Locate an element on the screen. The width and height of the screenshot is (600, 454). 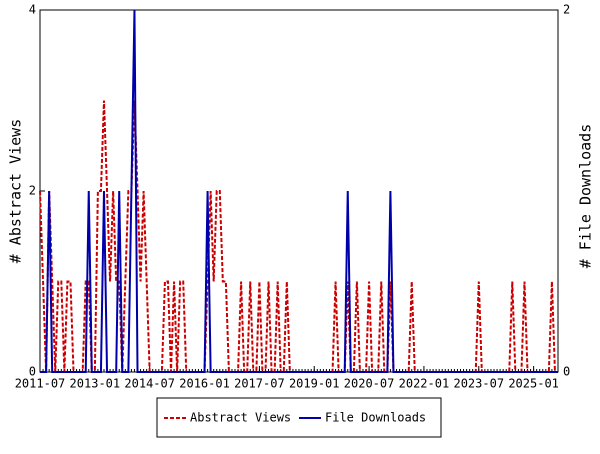
x-tick-label: 2025-01 is located at coordinates (533, 384).